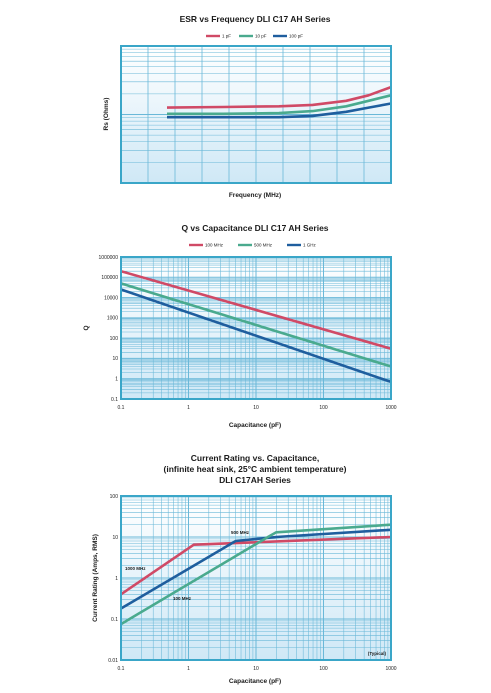  What do you see at coordinates (255, 480) in the screenshot?
I see `current-chart-title-line-3: DLI C17AH Series` at bounding box center [255, 480].